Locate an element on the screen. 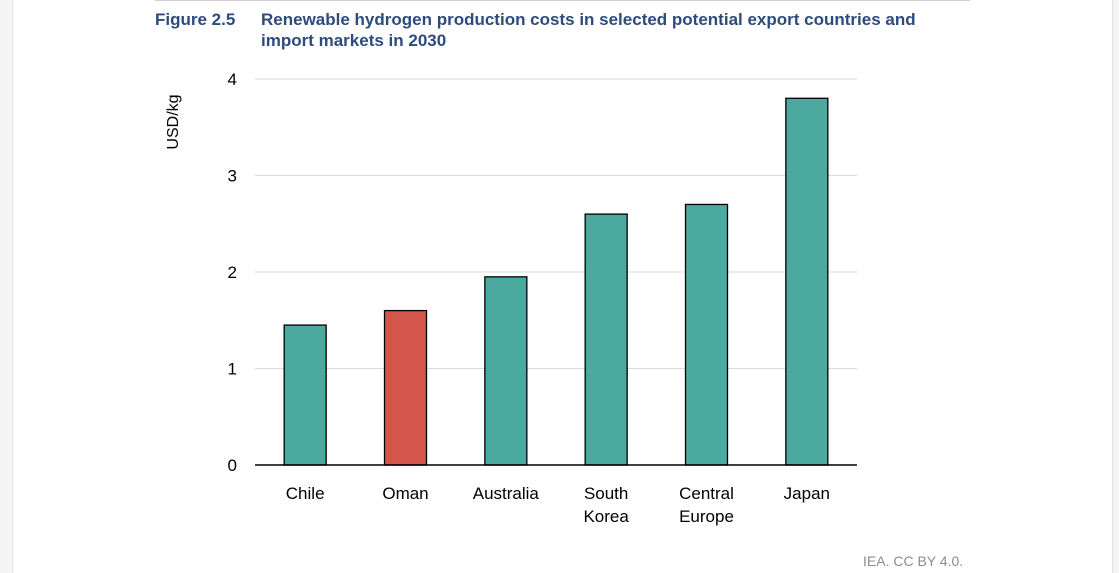 The width and height of the screenshot is (1119, 573). x-tick-label-line: Chile is located at coordinates (305, 493).